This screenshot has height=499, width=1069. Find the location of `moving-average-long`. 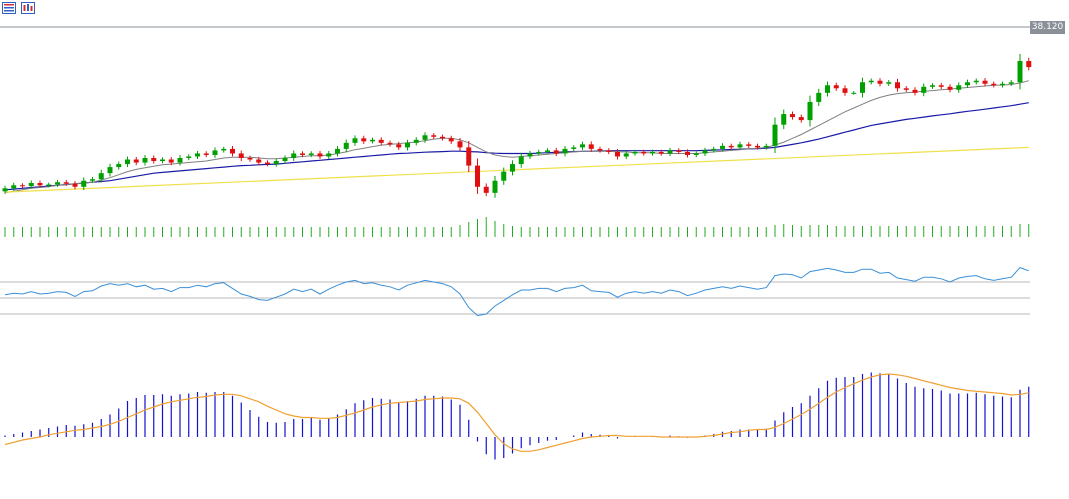

moving-average-long is located at coordinates (516, 169).